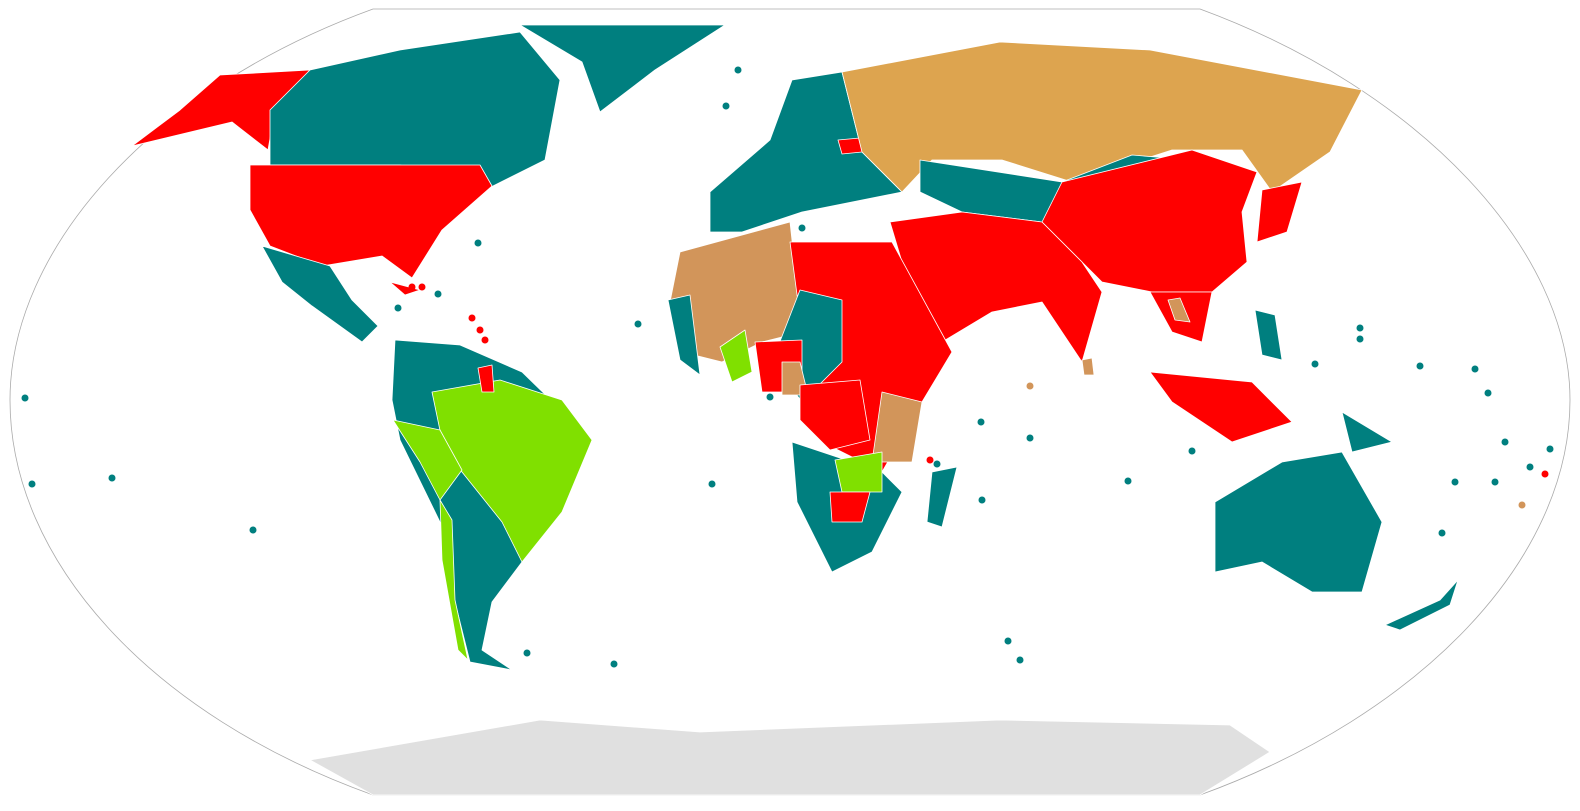  I want to click on region-belarus, so click(850, 146).